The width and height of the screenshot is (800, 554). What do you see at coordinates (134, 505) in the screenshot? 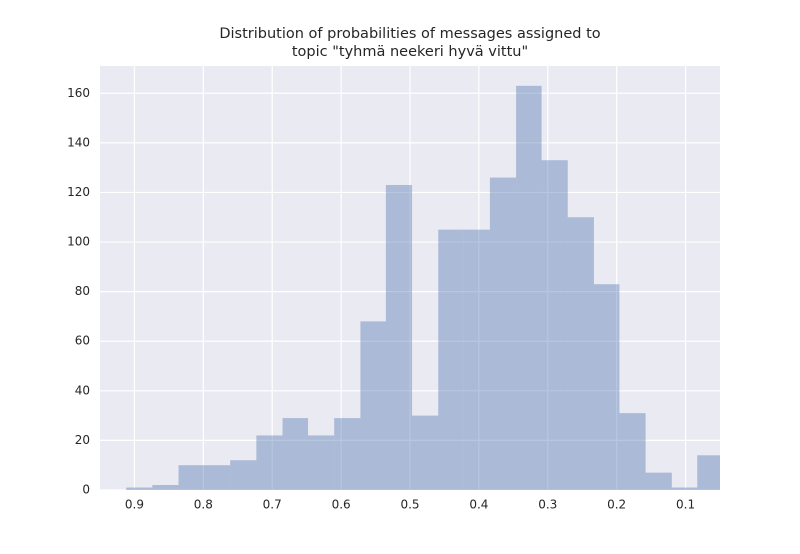
I see `x-tick-label: 0.9` at bounding box center [134, 505].